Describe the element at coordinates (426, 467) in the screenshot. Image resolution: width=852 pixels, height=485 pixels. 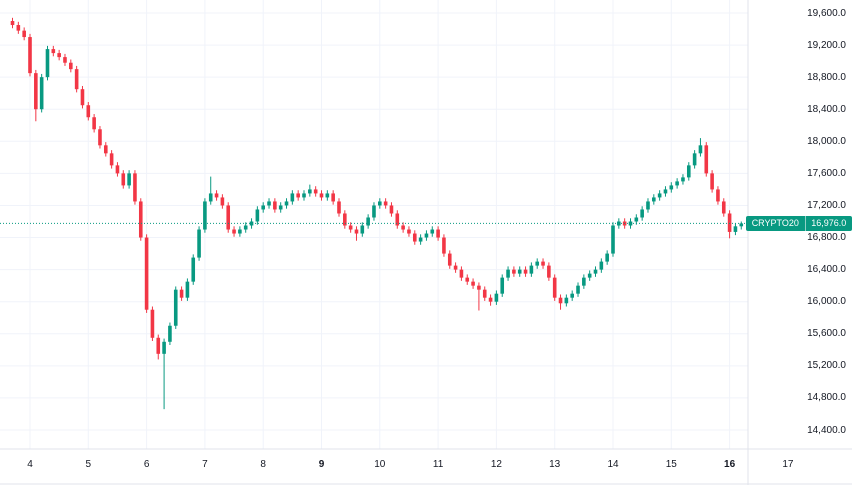
I see `time-axis: 4 5 6 7 8 9 10 11 12 13 14 15 16 17` at that location.